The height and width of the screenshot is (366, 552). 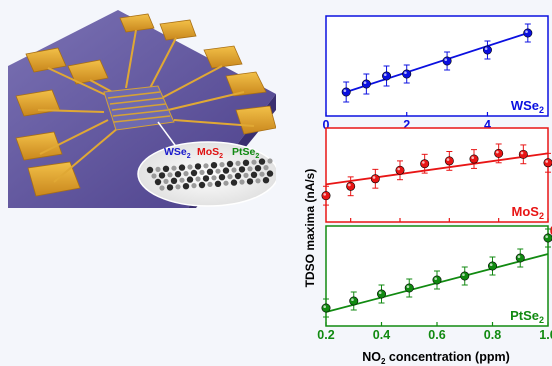 What do you see at coordinates (139, 108) in the screenshot?
I see `channel-array` at bounding box center [139, 108].